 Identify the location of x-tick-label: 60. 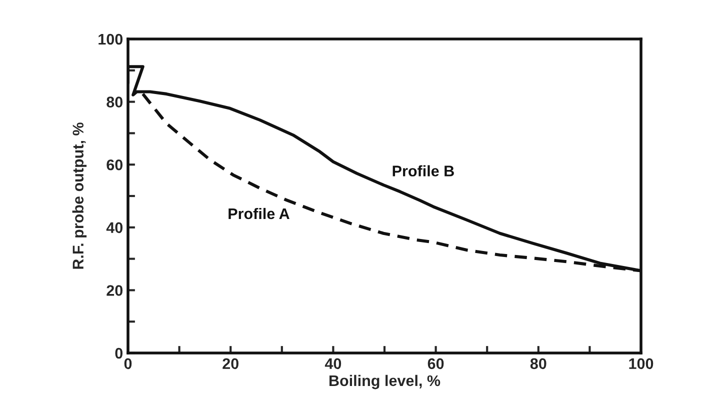
(436, 364).